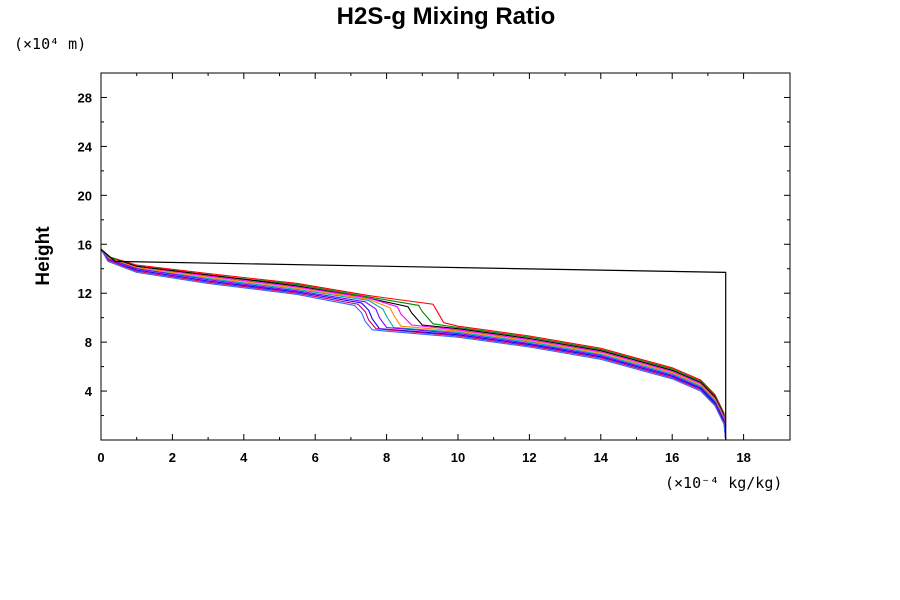  Describe the element at coordinates (743, 457) in the screenshot. I see `x-tick-label: 18` at that location.